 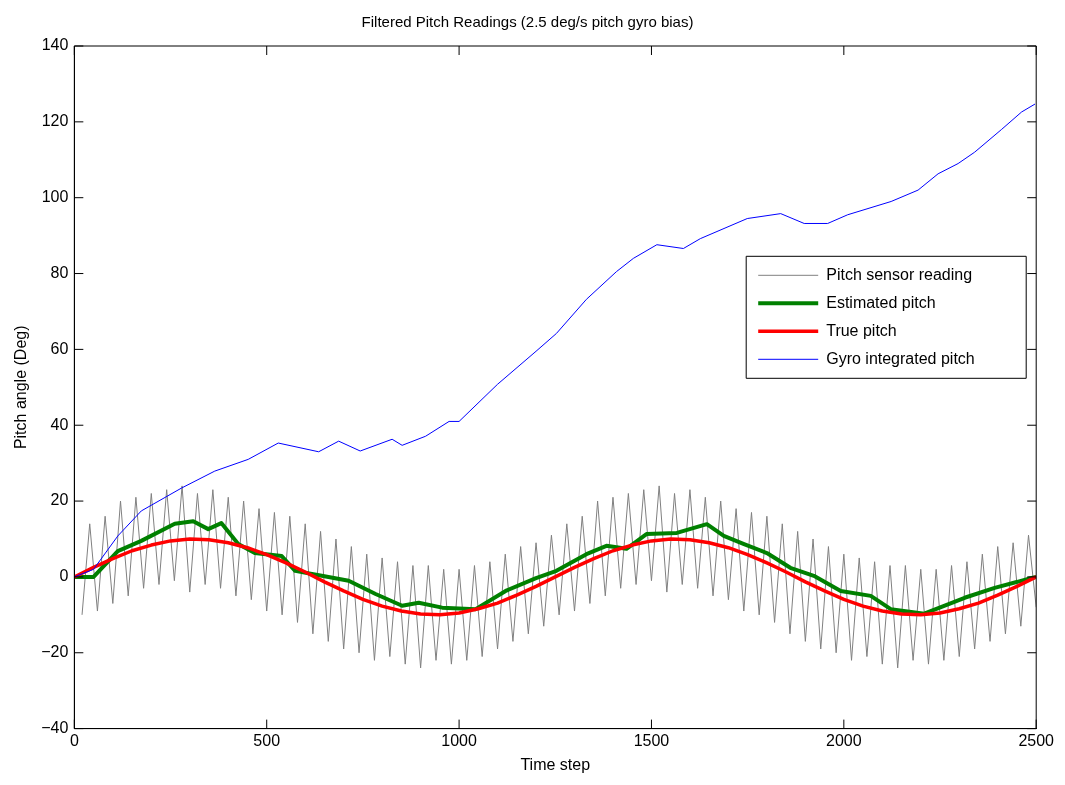 I want to click on y-tick-label: 40, so click(x=59, y=424).